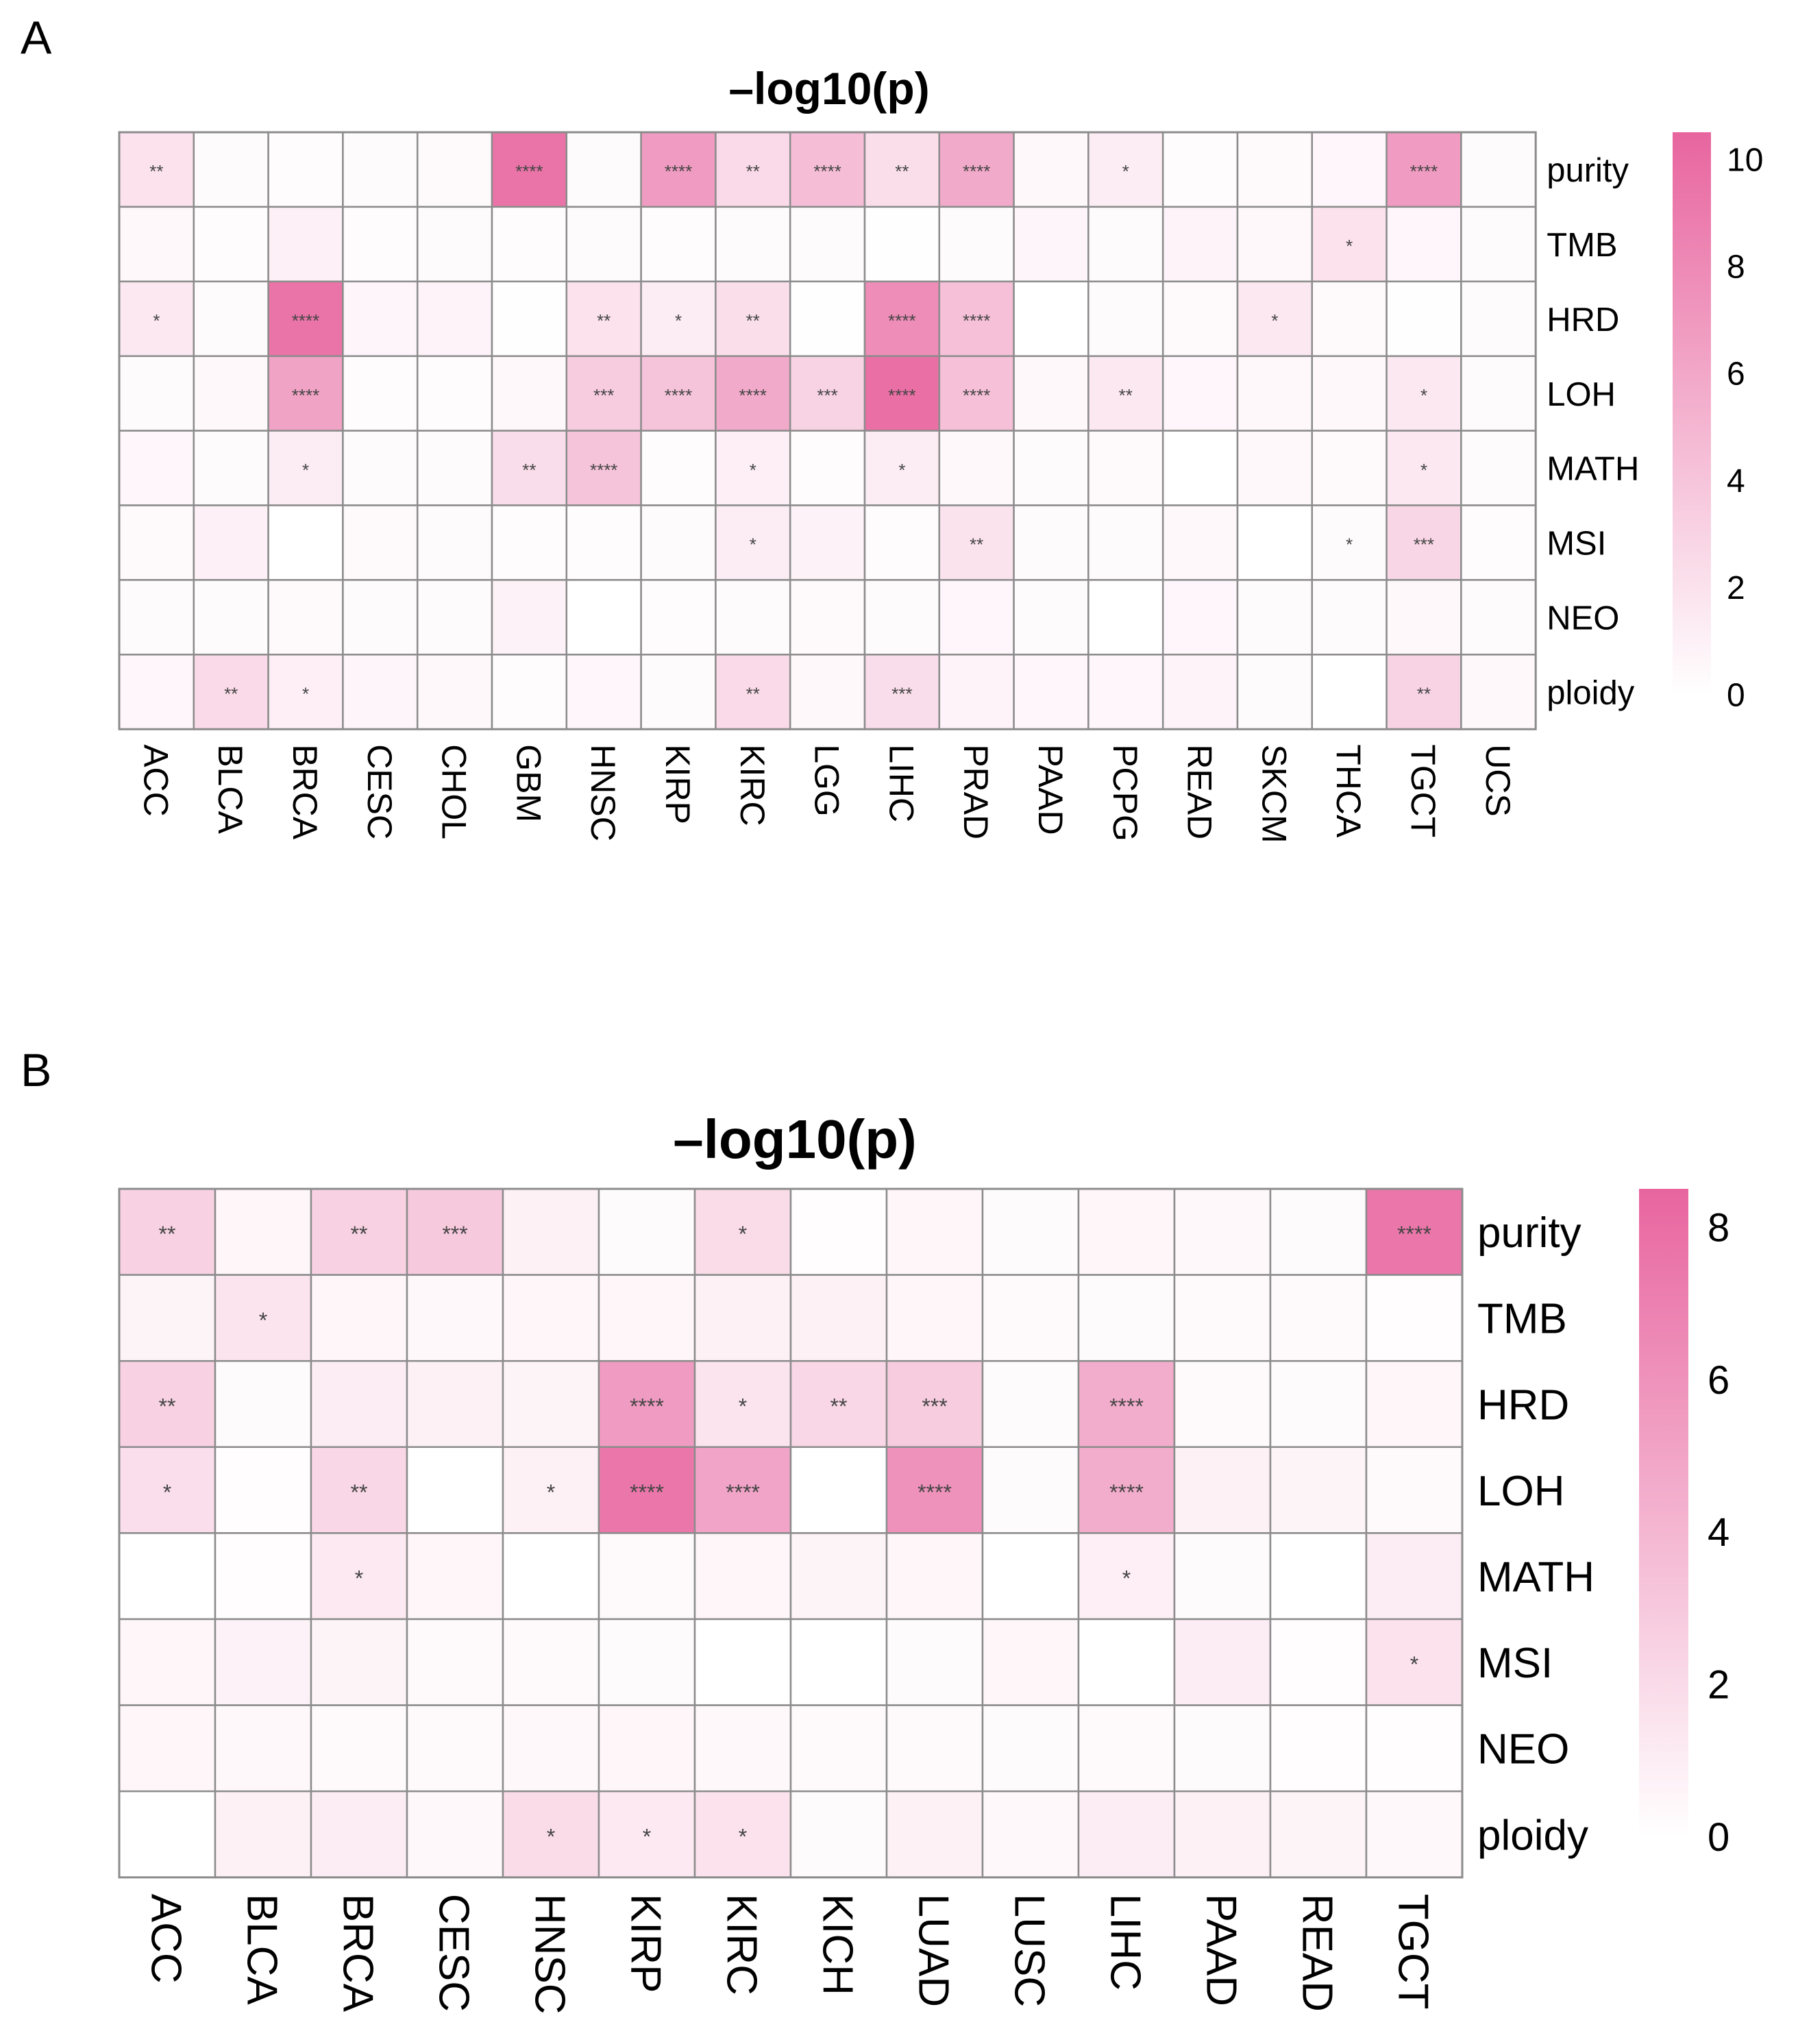 This screenshot has width=1798, height=2044. I want to click on colorbar-tick-label: 4, so click(1718, 1533).